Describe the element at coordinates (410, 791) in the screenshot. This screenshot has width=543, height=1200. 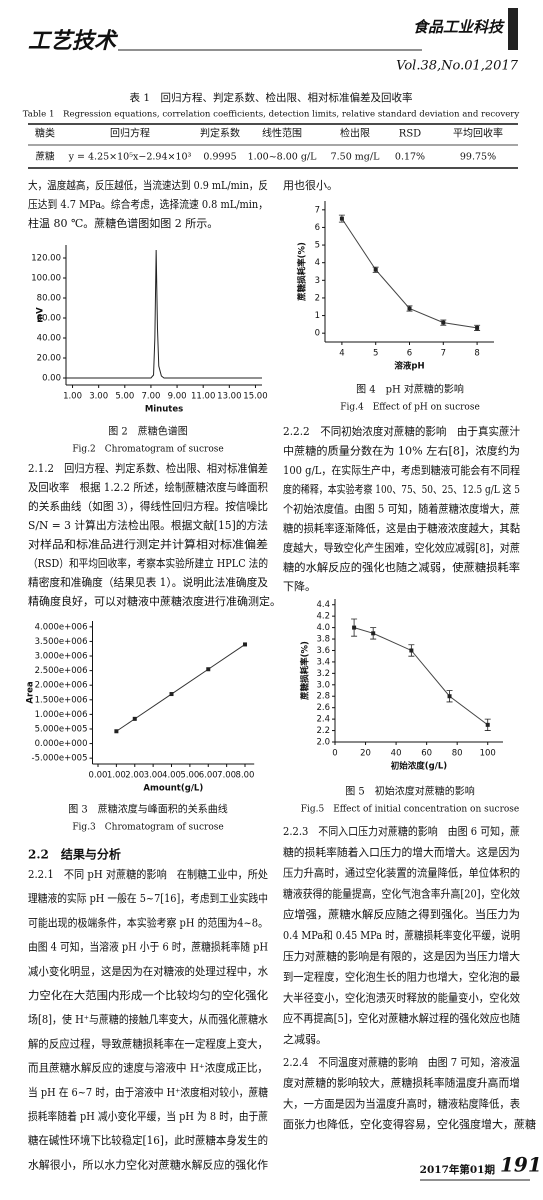
I see `figure-caption: 图 5 初始浓度对蔗糖的影响` at that location.